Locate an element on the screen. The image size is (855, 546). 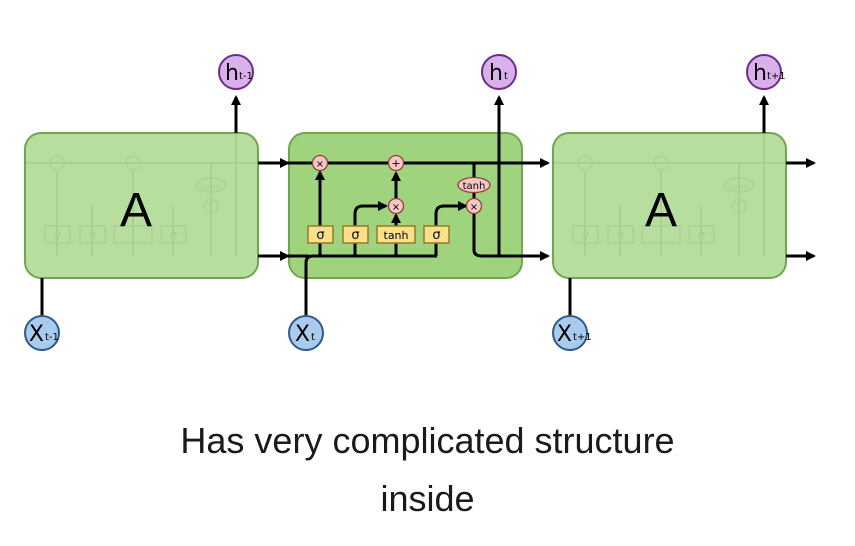
left-lstm-cell: σ σ σ tanh A is located at coordinates (157, 206).